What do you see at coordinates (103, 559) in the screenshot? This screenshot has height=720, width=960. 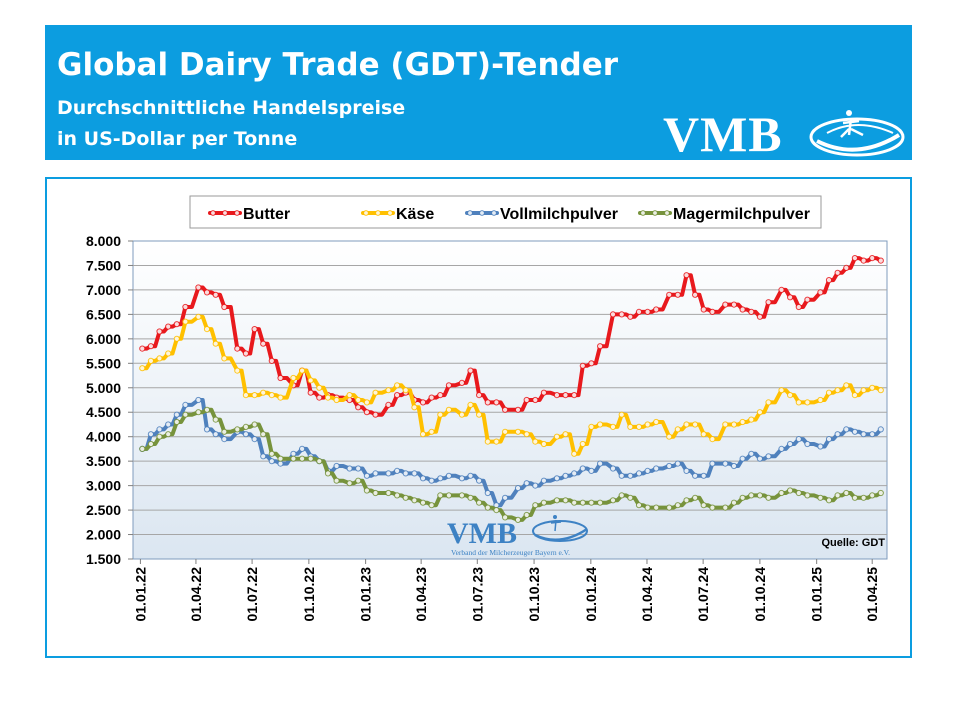 I see `y-tick-label: 1.500` at bounding box center [103, 559].